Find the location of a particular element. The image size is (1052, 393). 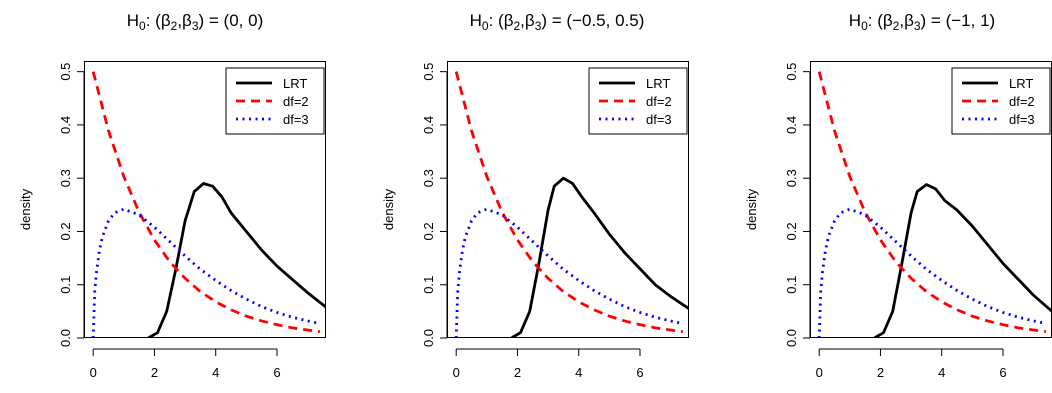

legend-box is located at coordinates (275, 101).